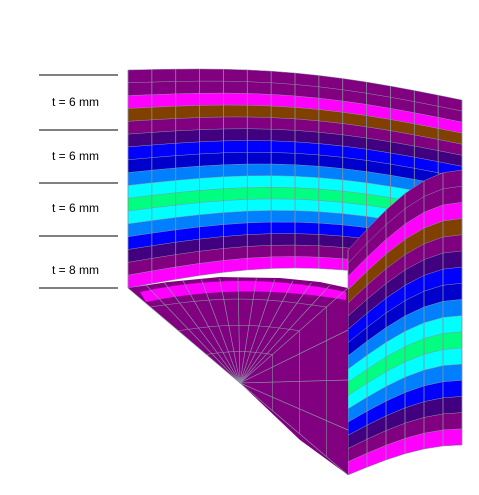  I want to click on thickness-label-3: t = 6 mm, so click(75, 208).